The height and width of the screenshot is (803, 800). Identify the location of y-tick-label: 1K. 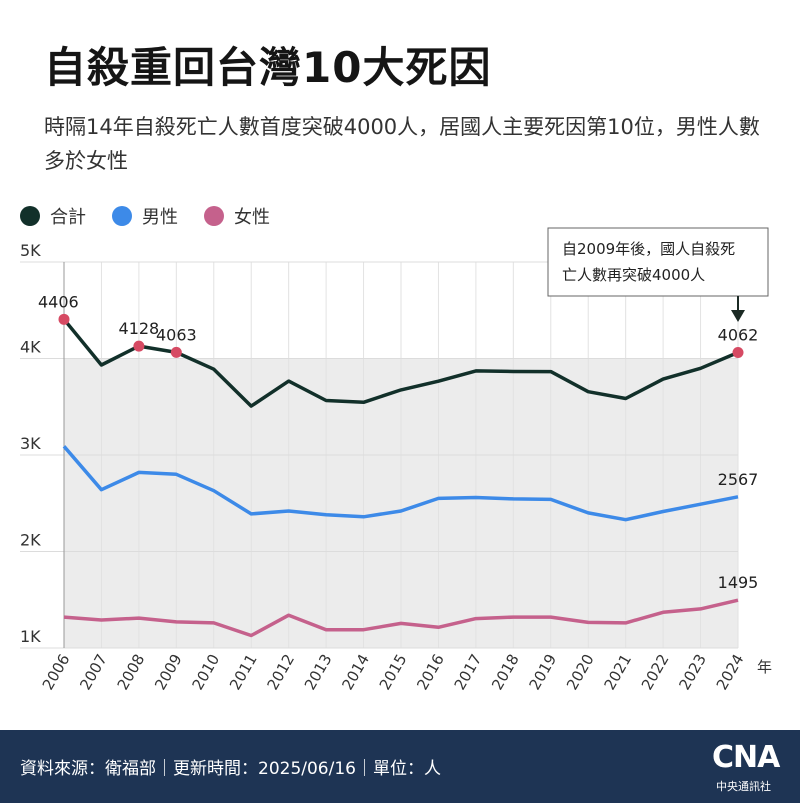
(30, 636).